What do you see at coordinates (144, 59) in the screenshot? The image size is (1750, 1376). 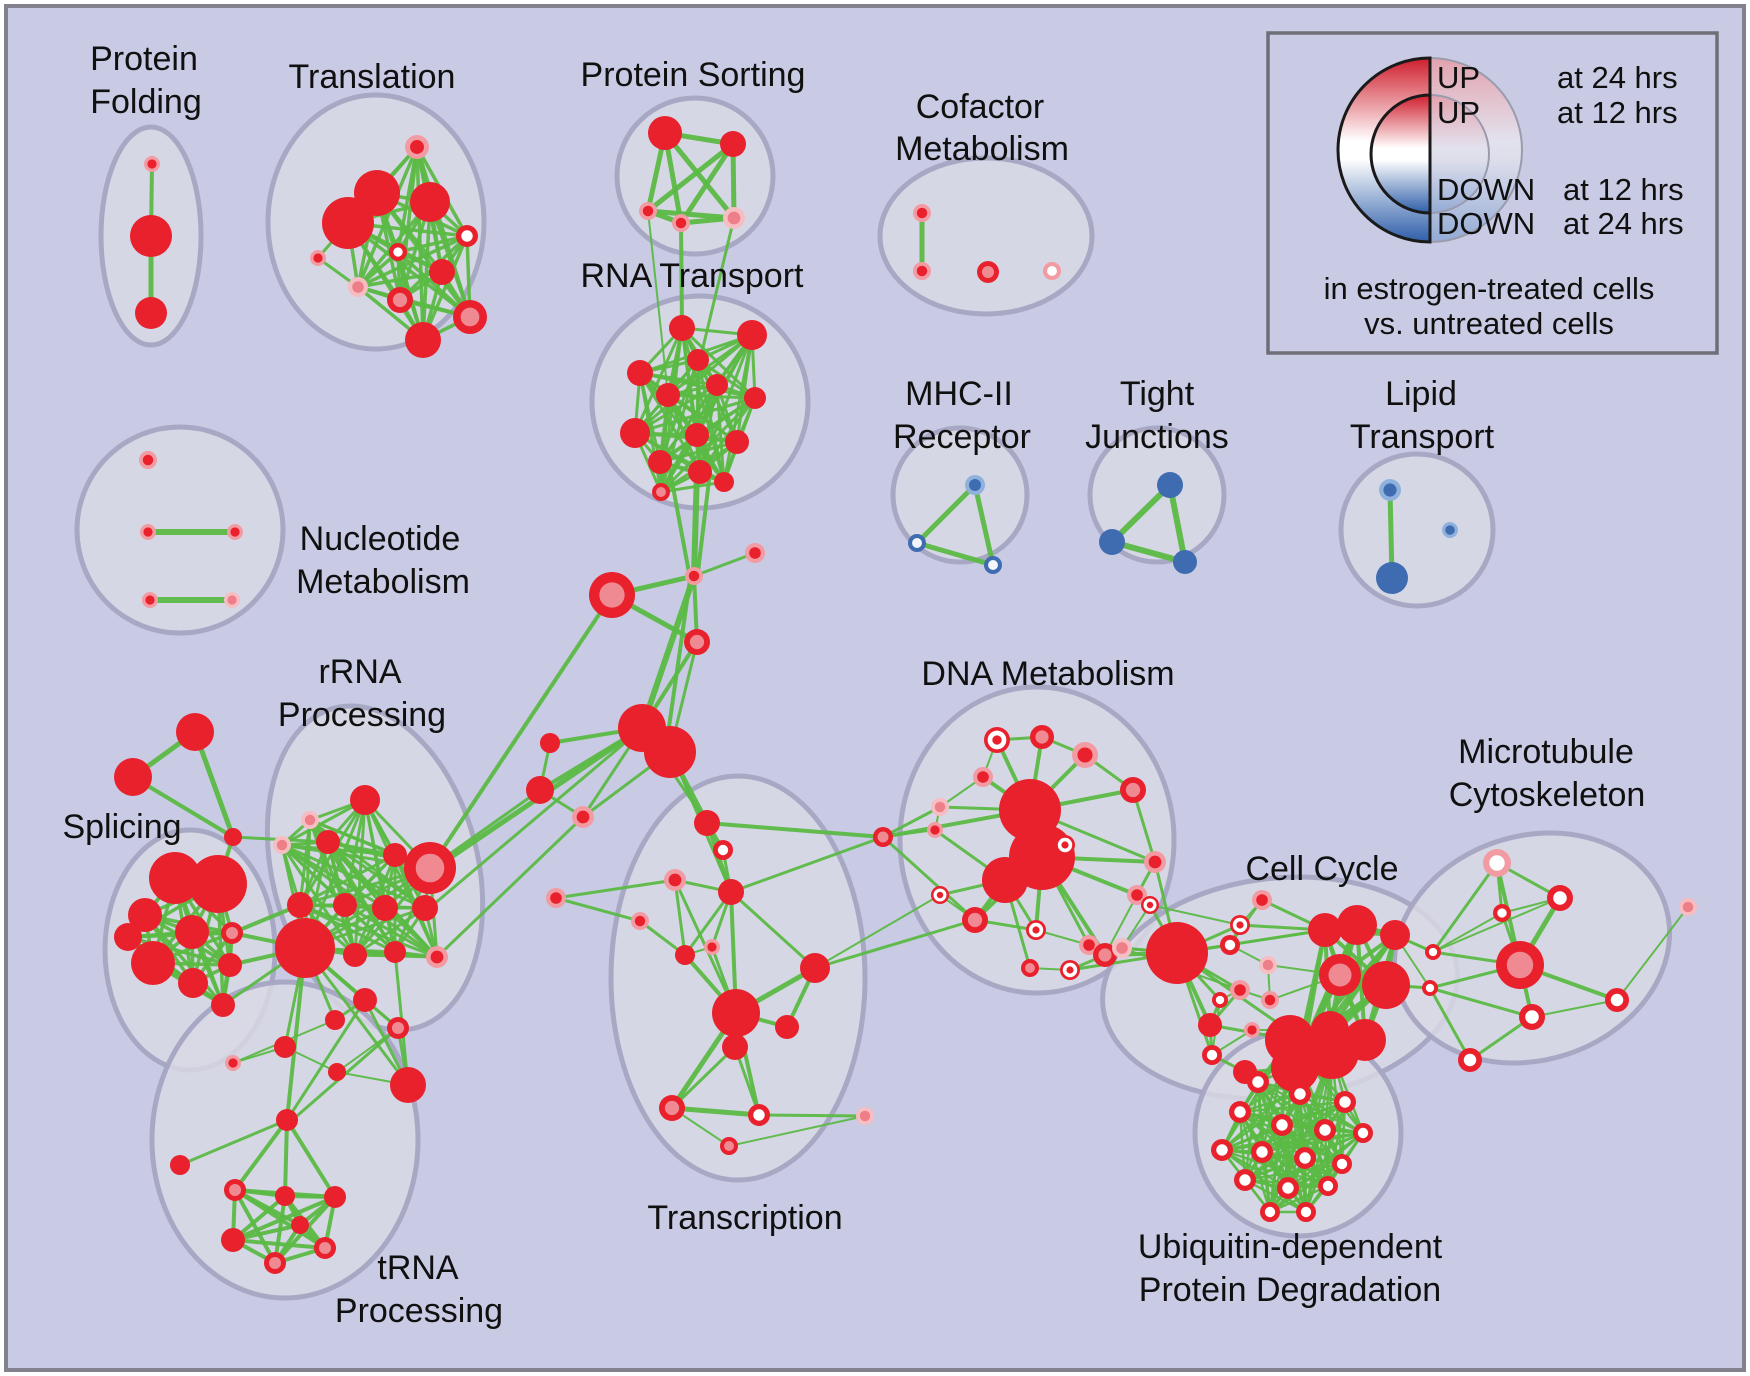 I see `cluster-label: Protein` at bounding box center [144, 59].